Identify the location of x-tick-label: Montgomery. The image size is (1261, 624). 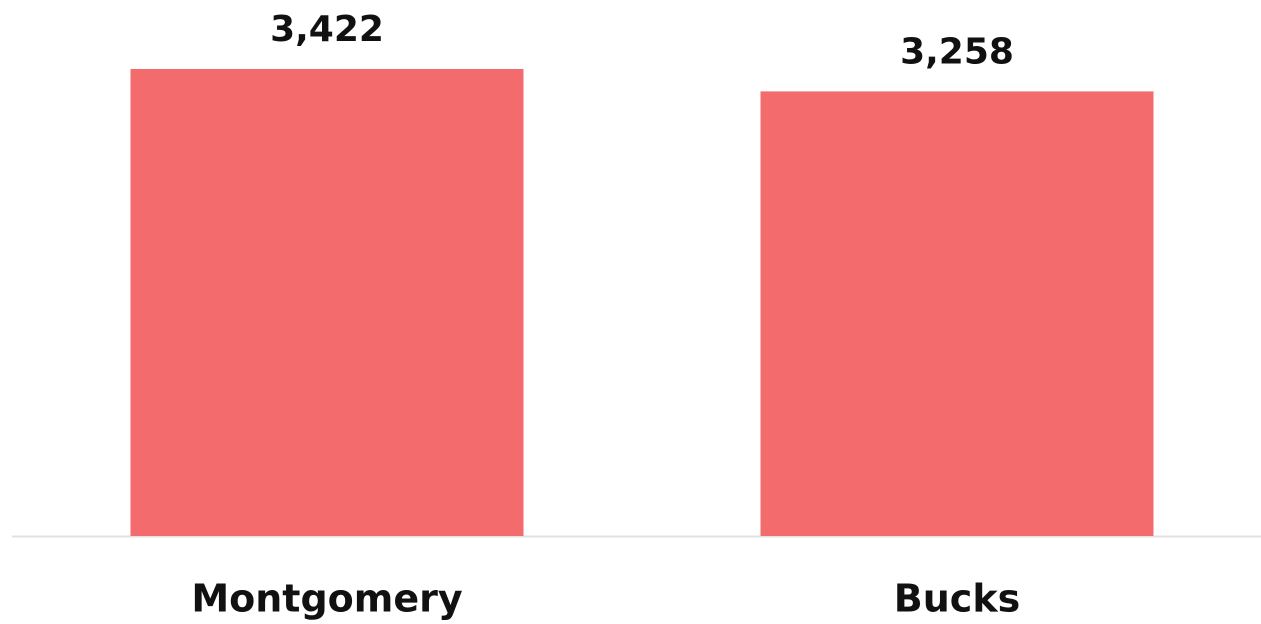
(327, 599).